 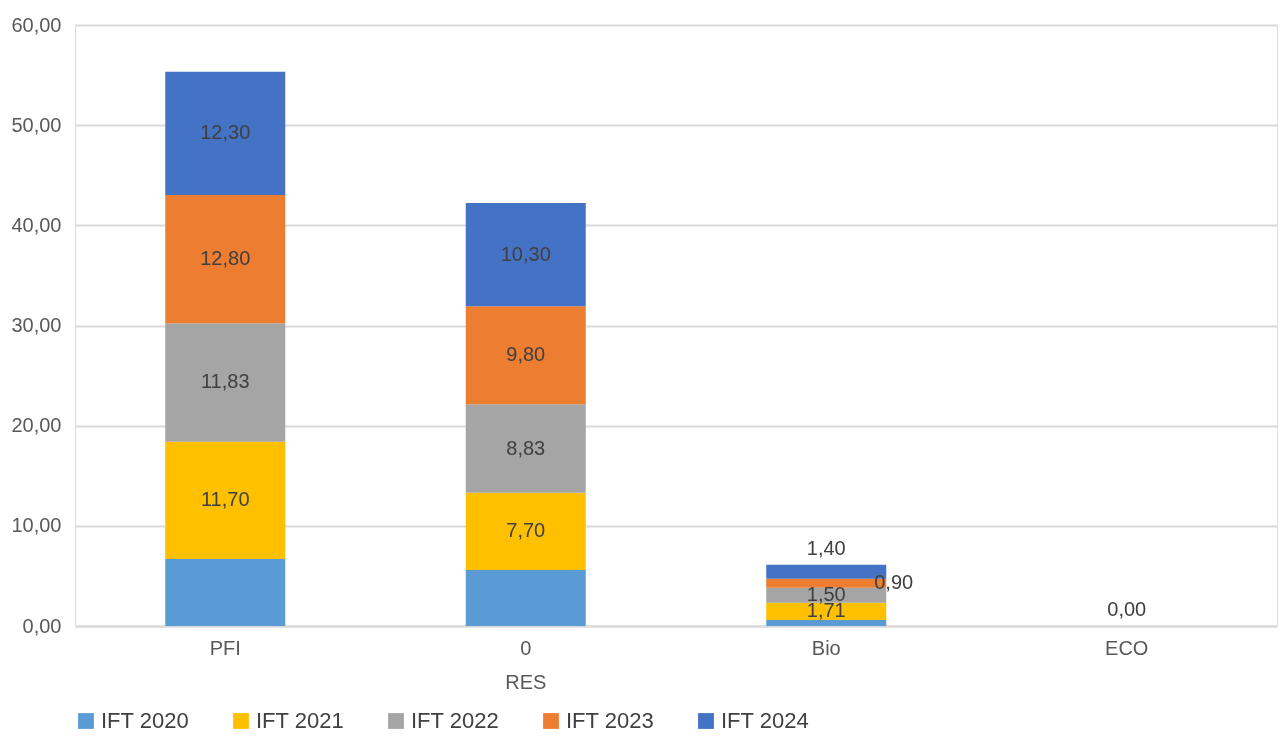 What do you see at coordinates (1127, 647) in the screenshot?
I see `x-tick-label: ECO` at bounding box center [1127, 647].